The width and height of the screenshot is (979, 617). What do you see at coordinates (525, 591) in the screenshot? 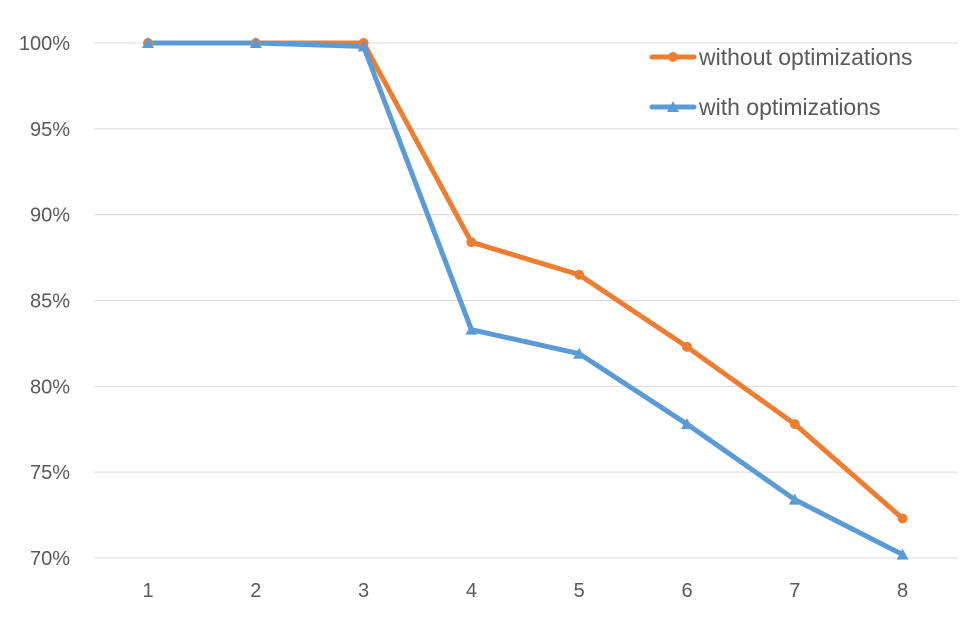
I see `x-axis-tick-labels: 1 2 3 4 5 6 7 8` at bounding box center [525, 591].